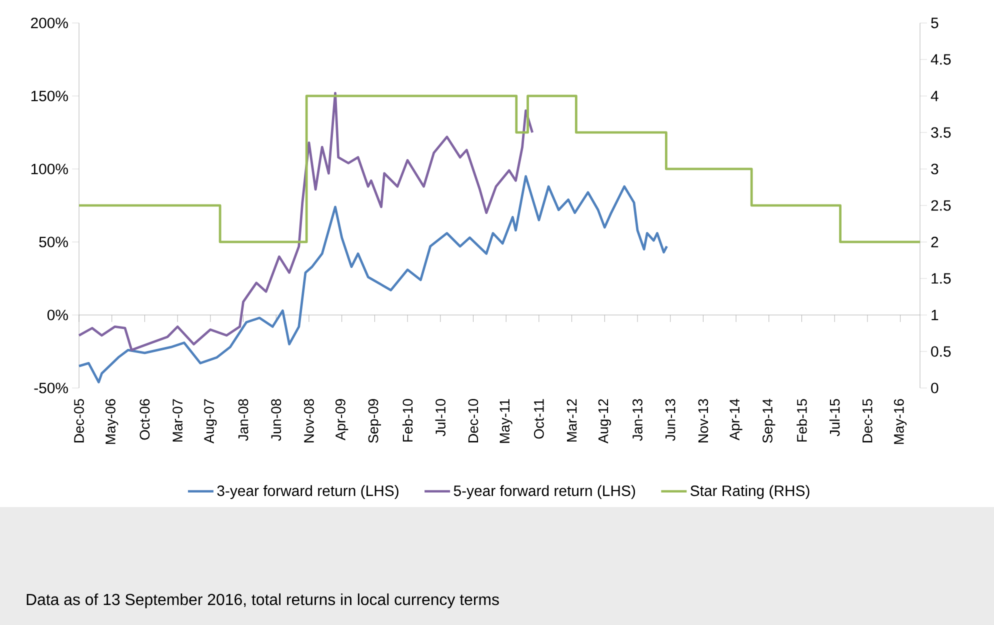  What do you see at coordinates (900, 421) in the screenshot?
I see `x-tick-label: May-16` at bounding box center [900, 421].